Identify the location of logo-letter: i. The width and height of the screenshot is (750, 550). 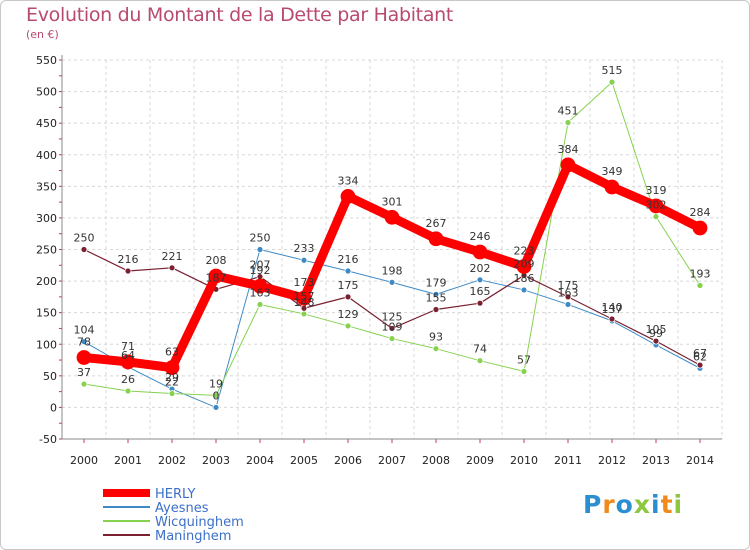
(656, 504).